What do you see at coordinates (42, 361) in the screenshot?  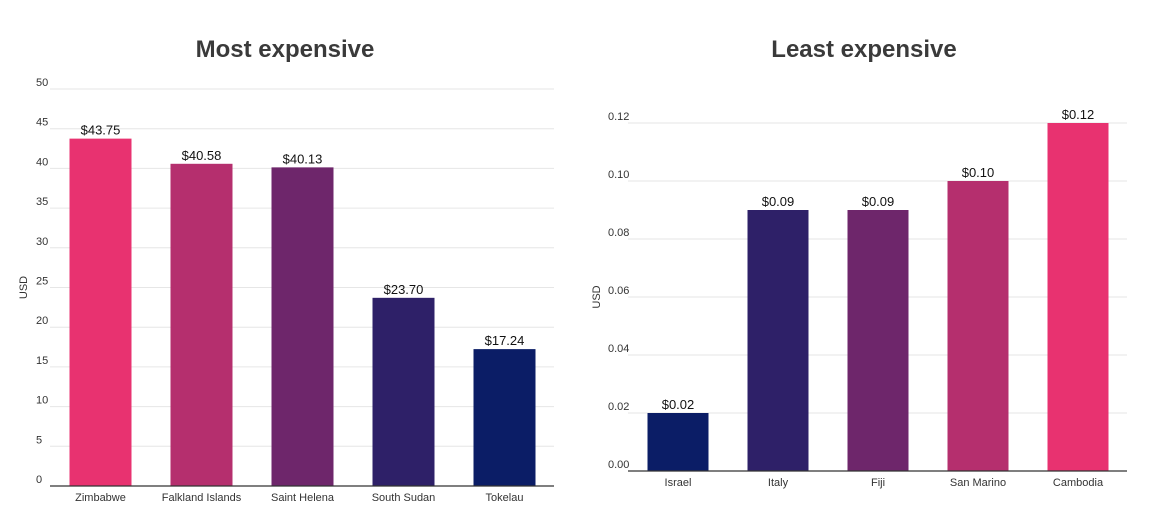 I see `y-tick-label: 15` at bounding box center [42, 361].